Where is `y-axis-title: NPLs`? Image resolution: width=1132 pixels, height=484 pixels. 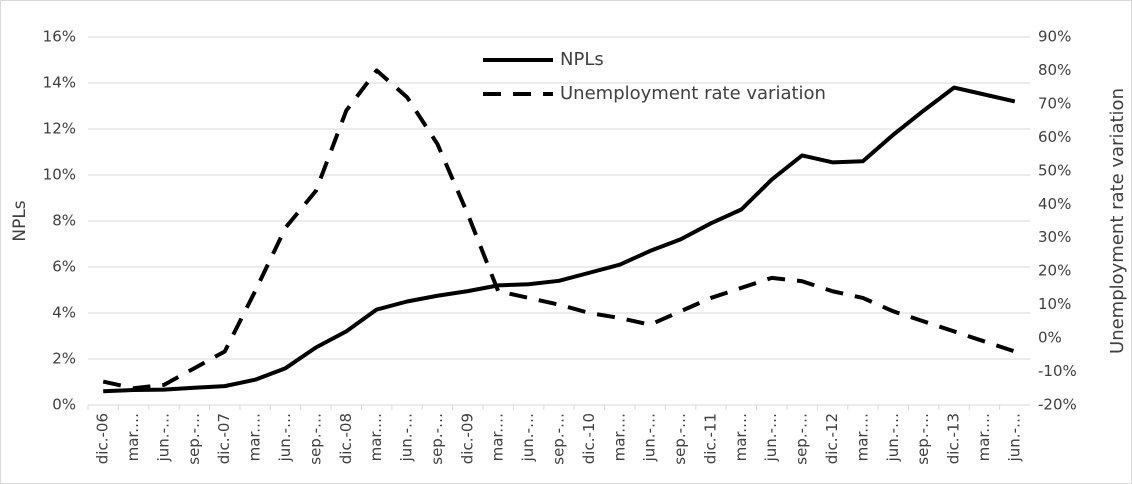 y-axis-title: NPLs is located at coordinates (20, 220).